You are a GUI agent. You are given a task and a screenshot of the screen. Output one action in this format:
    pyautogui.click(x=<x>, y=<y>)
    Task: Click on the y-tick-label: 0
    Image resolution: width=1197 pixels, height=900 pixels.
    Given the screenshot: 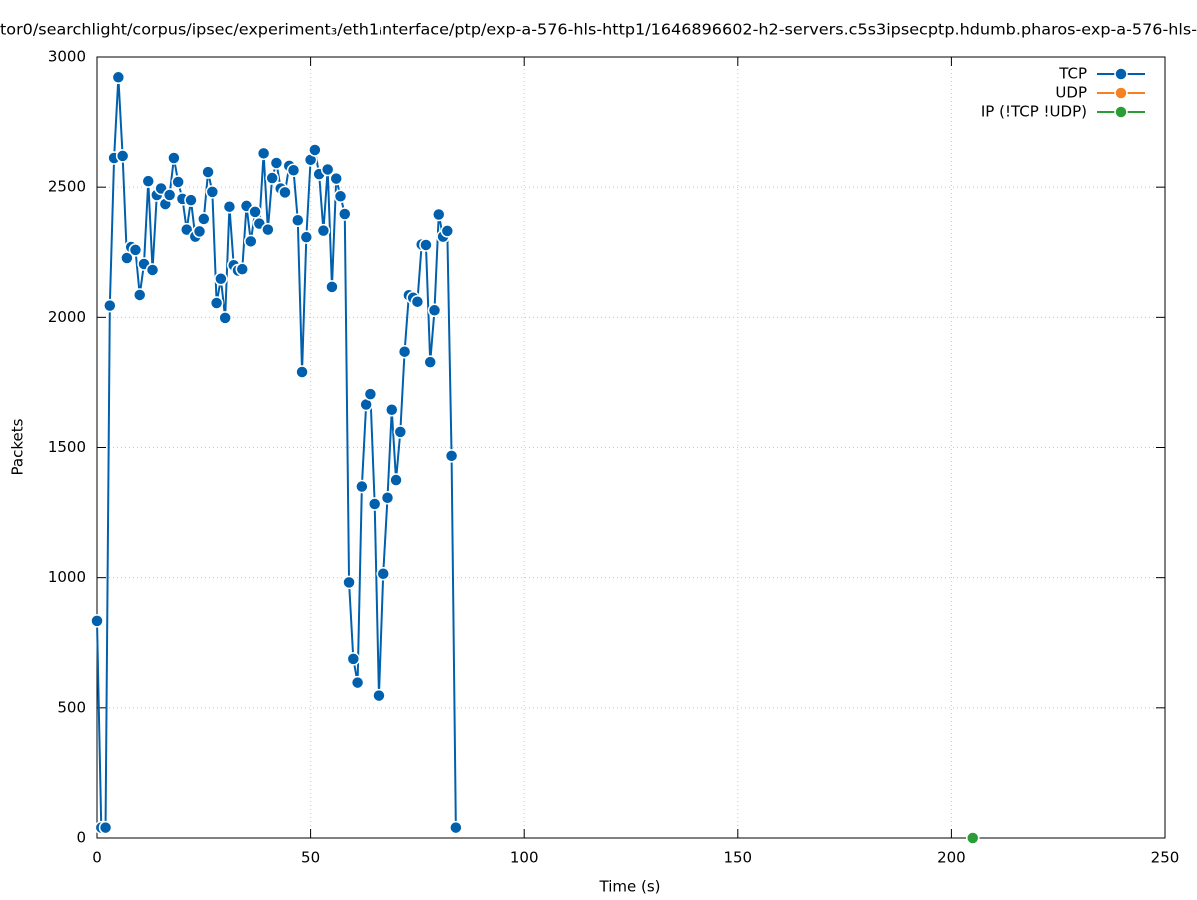 What is the action you would take?
    pyautogui.click(x=81, y=838)
    